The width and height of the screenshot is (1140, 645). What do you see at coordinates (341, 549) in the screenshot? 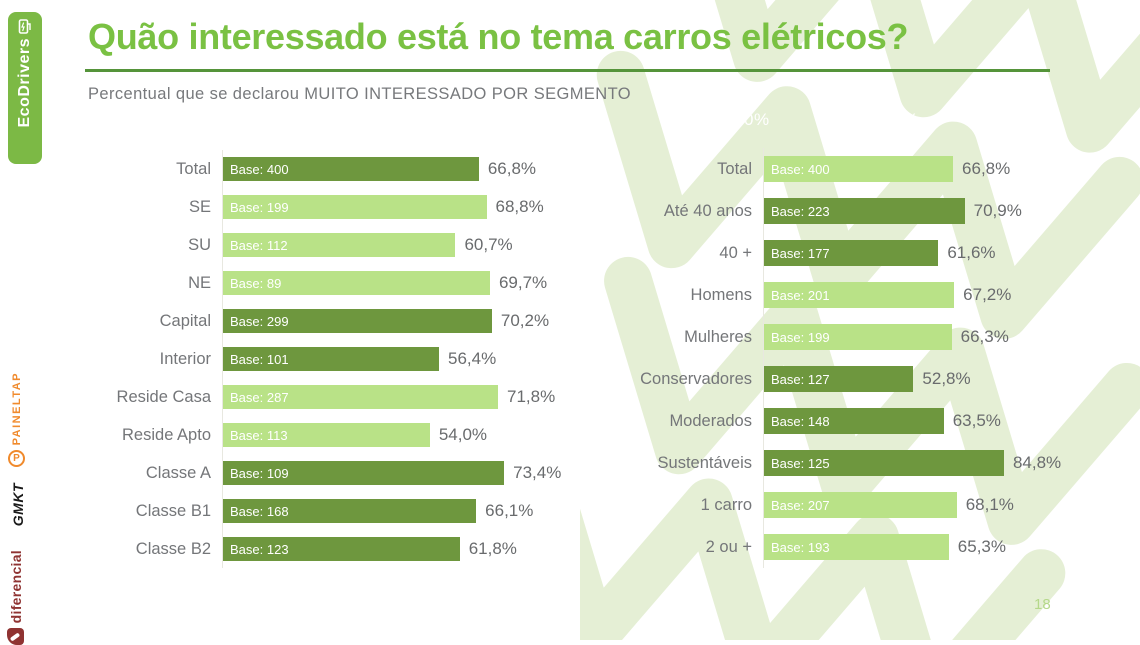
I see `bar: Base: 123` at bounding box center [341, 549].